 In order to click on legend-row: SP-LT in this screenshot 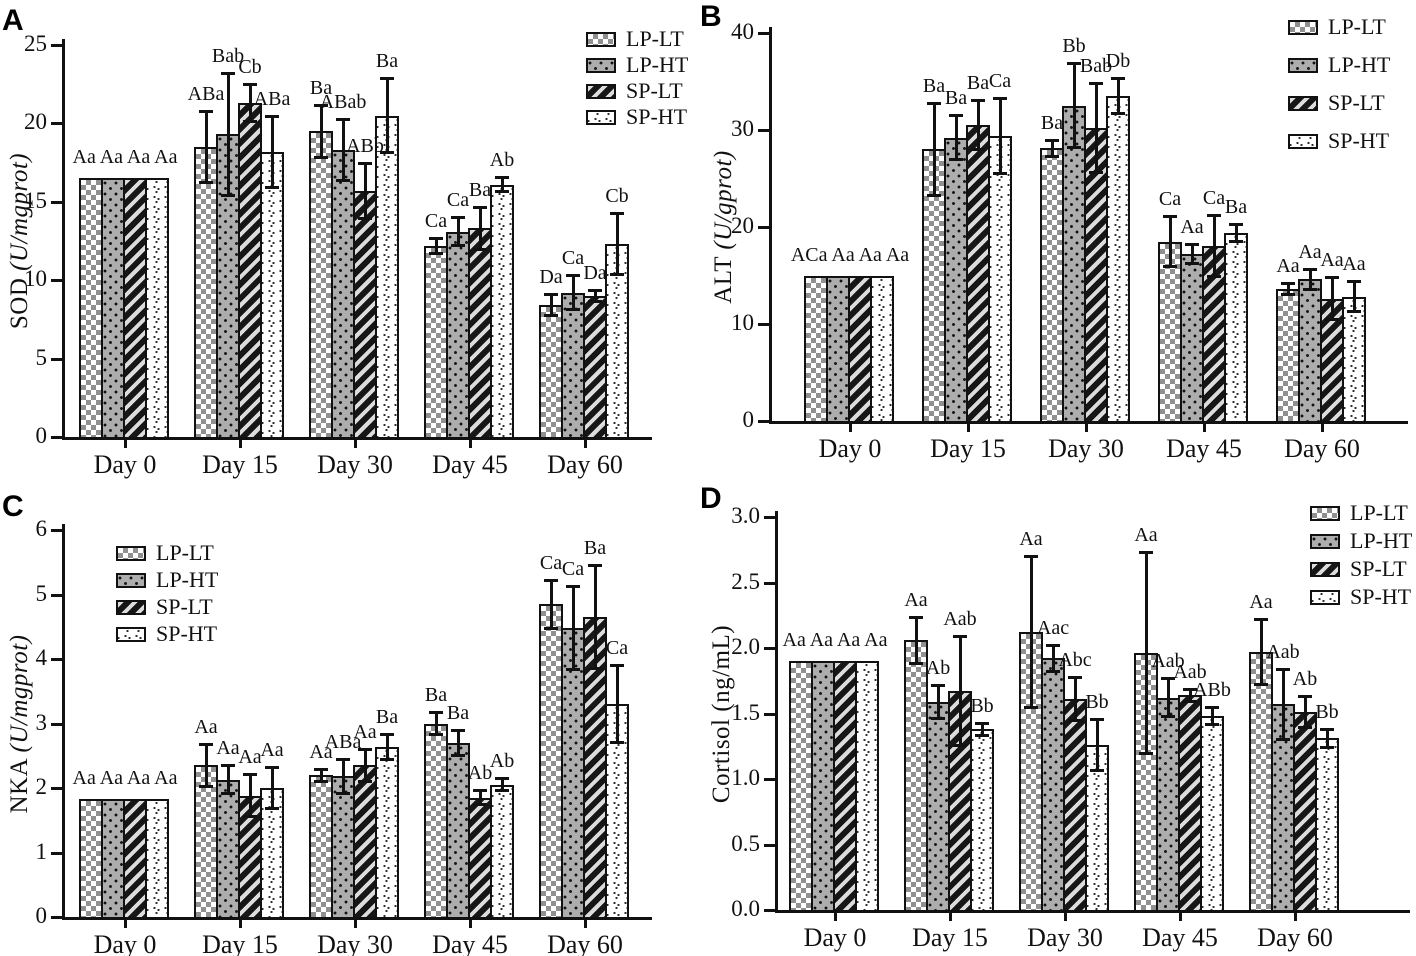, I will do `click(164, 607)`.